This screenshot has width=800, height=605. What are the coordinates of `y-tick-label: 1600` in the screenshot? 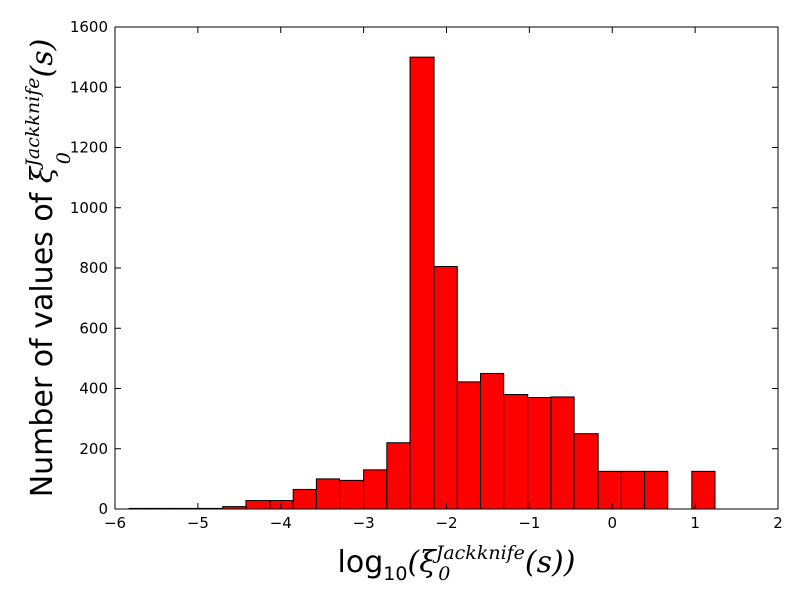 It's located at (89, 27).